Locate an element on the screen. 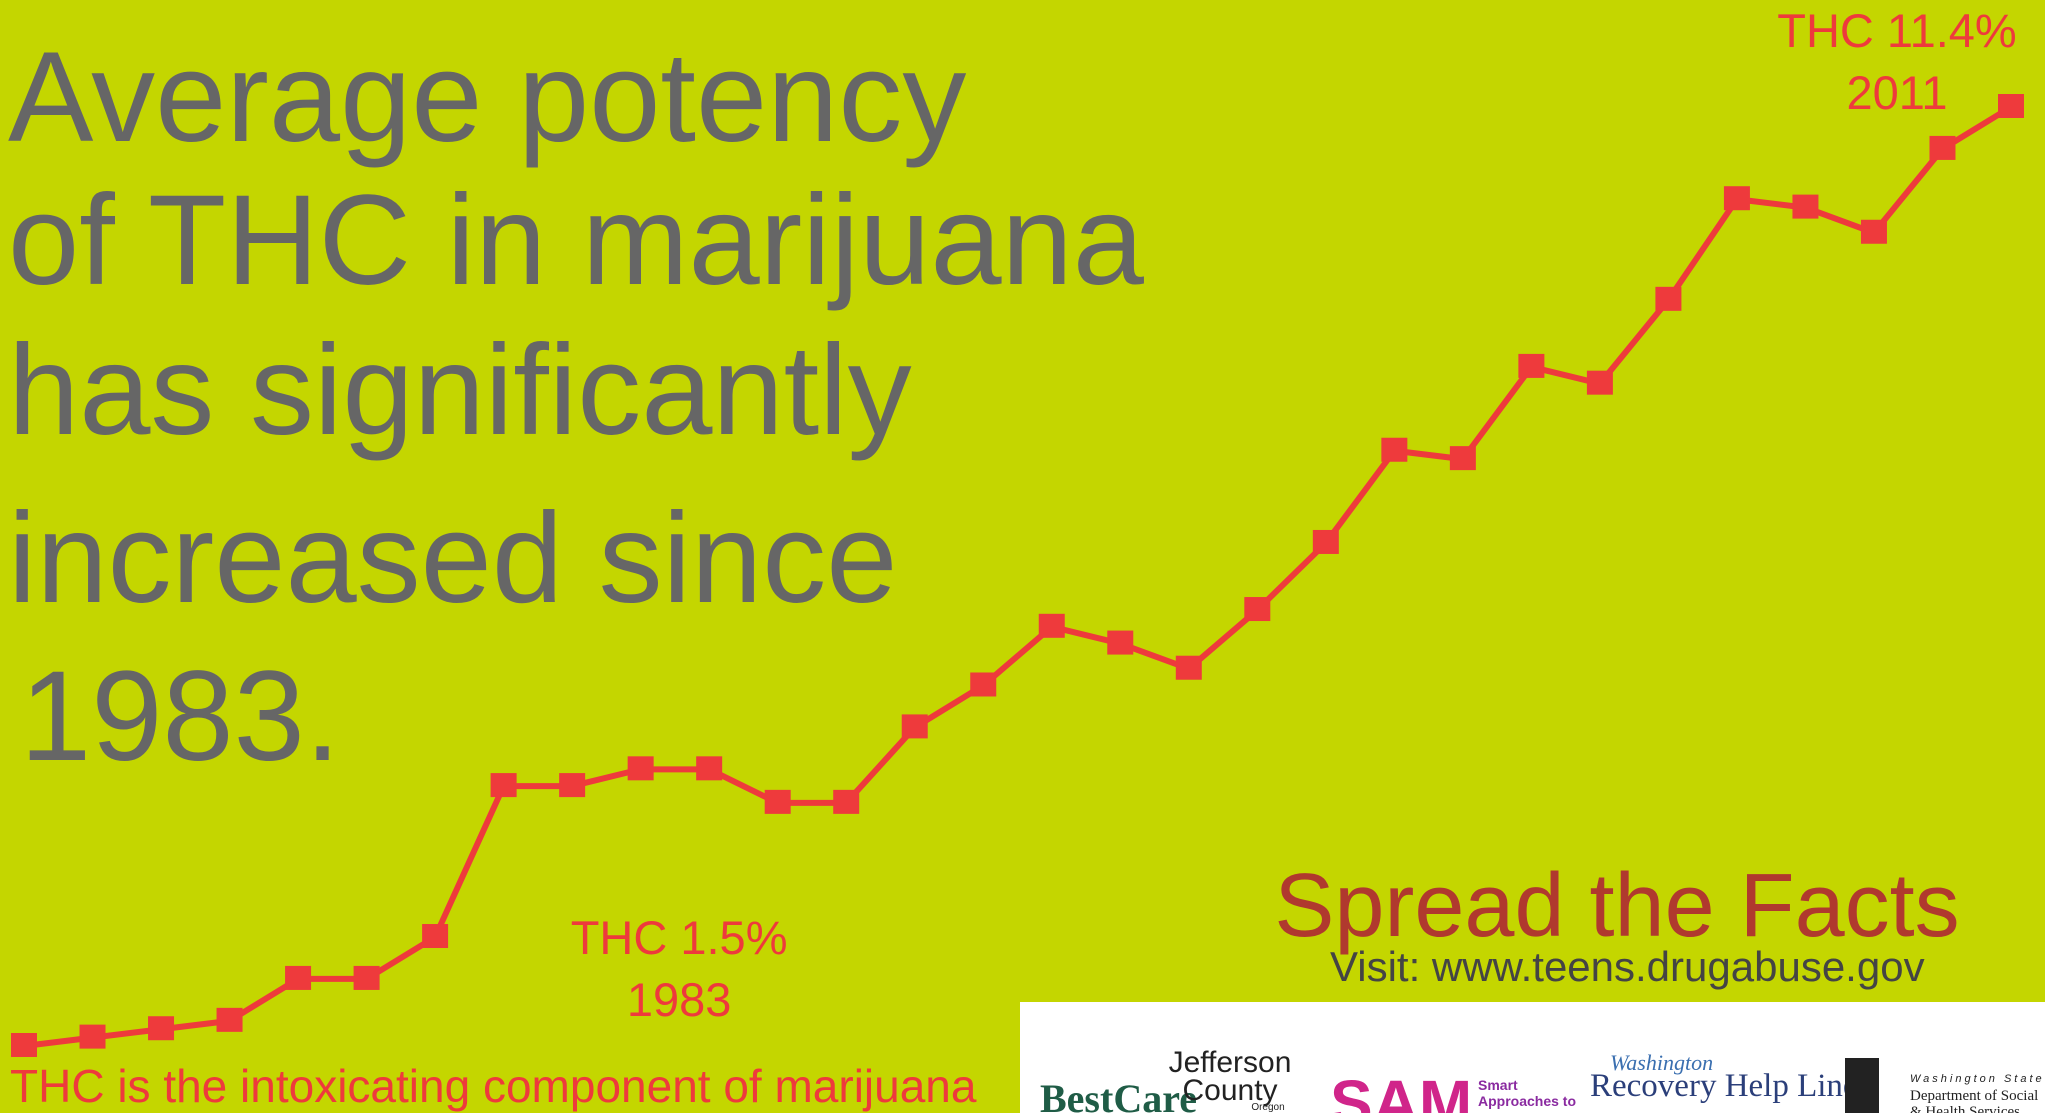 The height and width of the screenshot is (1113, 2045). title-line: has significantly is located at coordinates (460, 390).